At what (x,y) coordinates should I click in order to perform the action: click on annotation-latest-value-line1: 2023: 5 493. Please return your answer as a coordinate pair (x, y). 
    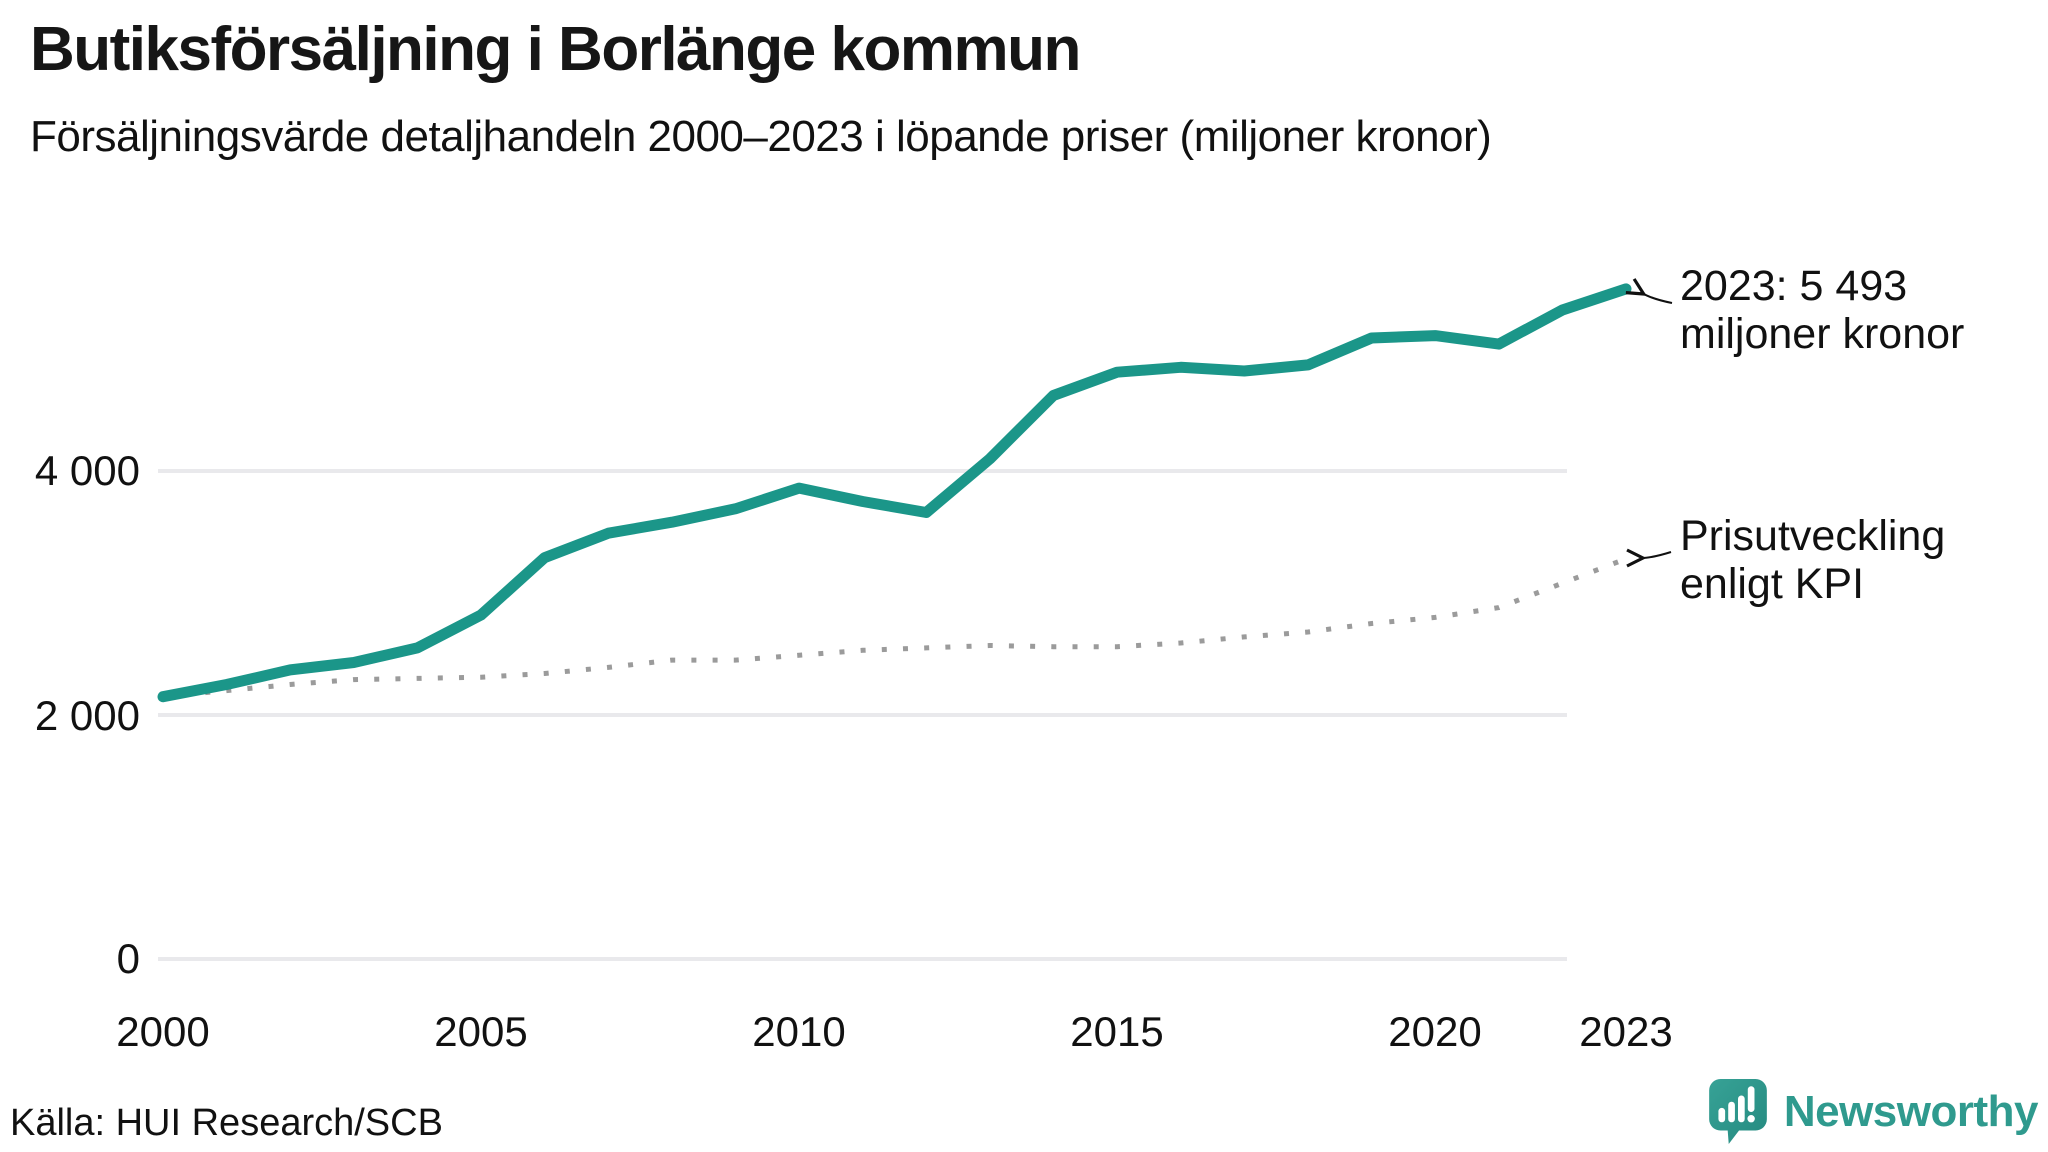
    Looking at the image, I should click on (1794, 286).